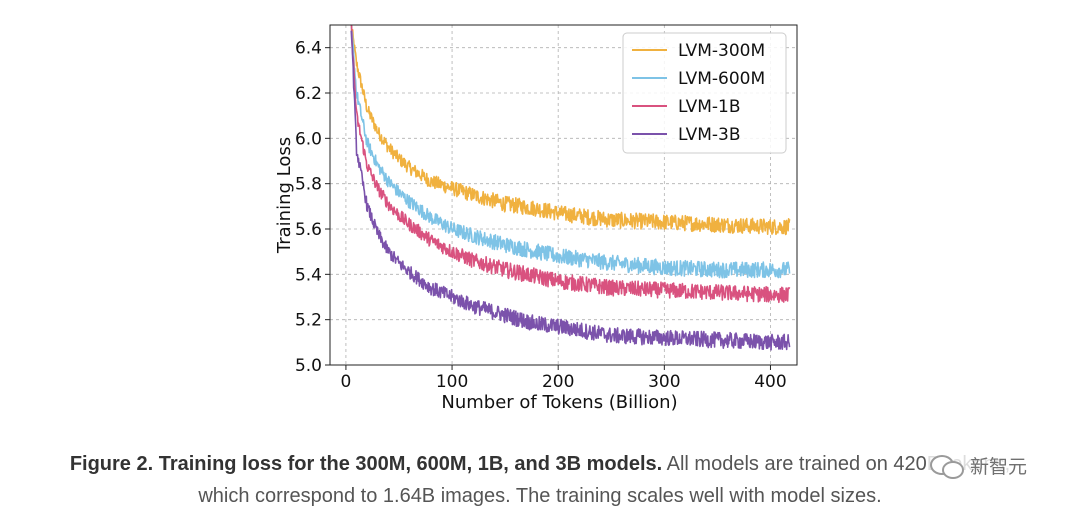 This screenshot has height=515, width=1080. What do you see at coordinates (558, 382) in the screenshot?
I see `x-tick-label: 200` at bounding box center [558, 382].